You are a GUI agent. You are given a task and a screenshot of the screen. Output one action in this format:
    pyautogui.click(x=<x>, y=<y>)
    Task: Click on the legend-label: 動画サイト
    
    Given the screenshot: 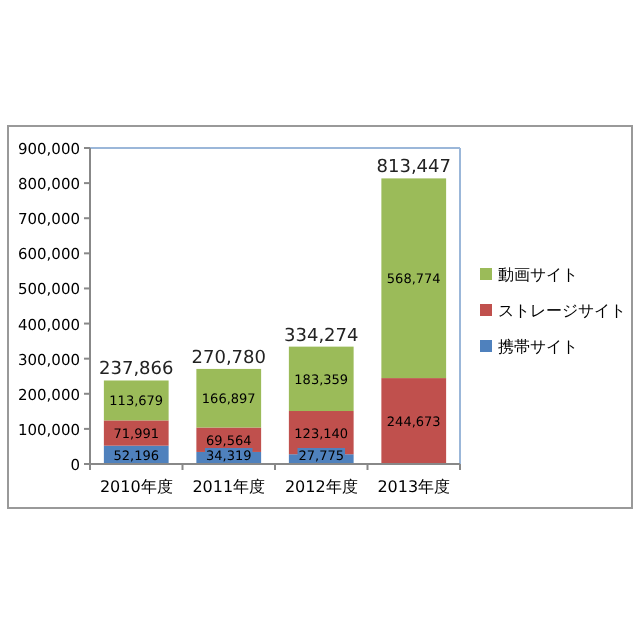 What is the action you would take?
    pyautogui.click(x=538, y=275)
    